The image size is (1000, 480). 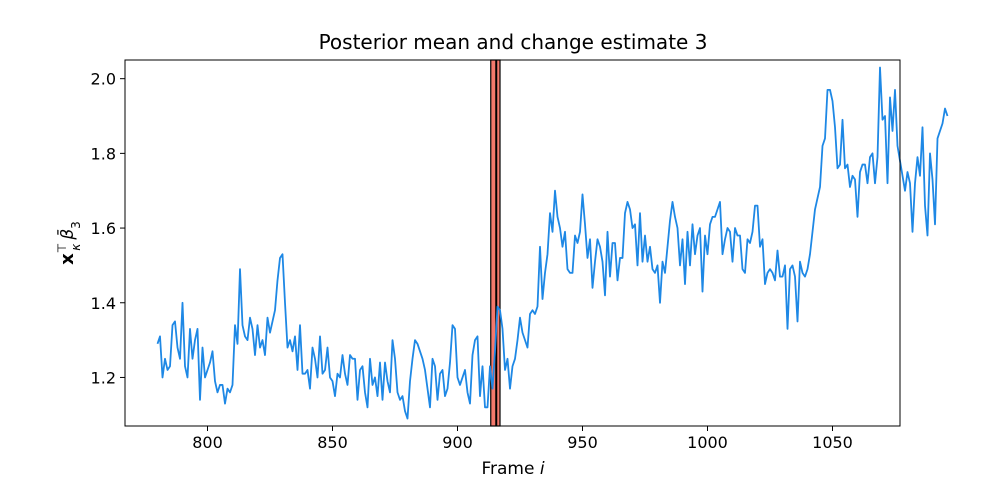 I want to click on x-axis-label-text: Frame, so click(x=510, y=469).